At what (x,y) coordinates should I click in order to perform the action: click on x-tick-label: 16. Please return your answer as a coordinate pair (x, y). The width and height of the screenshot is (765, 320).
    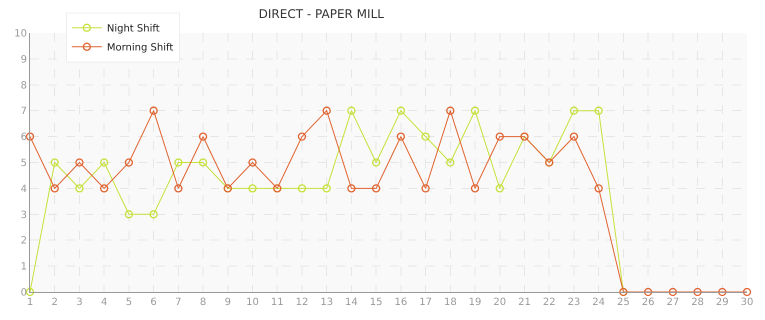
    Looking at the image, I should click on (401, 302).